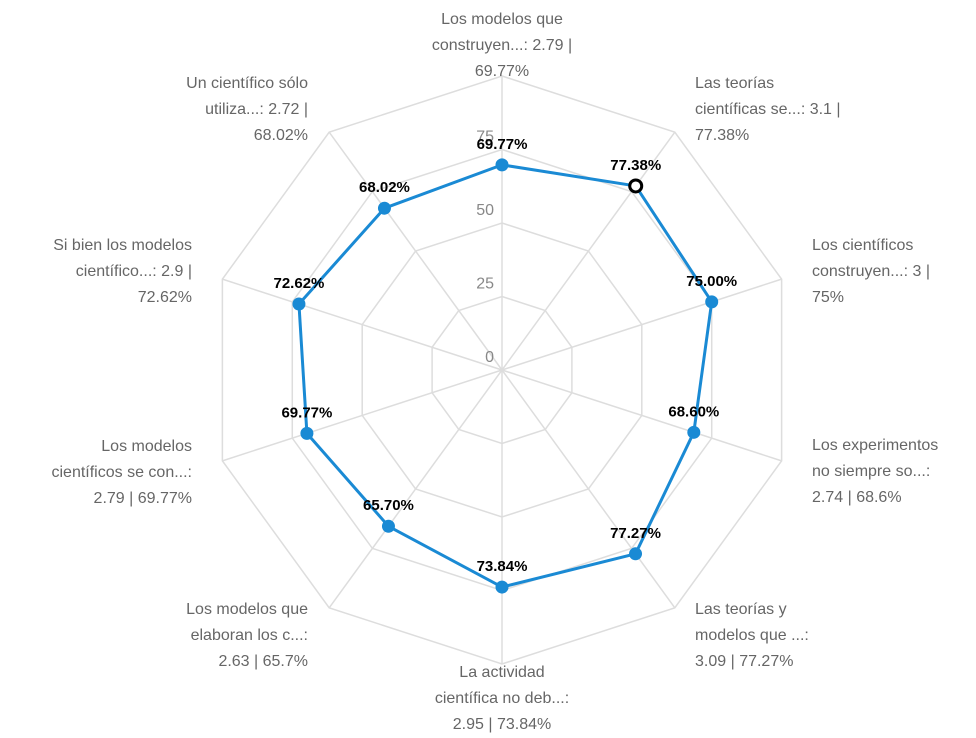  What do you see at coordinates (122, 245) in the screenshot?
I see `category-label: Si bien los modelos` at bounding box center [122, 245].